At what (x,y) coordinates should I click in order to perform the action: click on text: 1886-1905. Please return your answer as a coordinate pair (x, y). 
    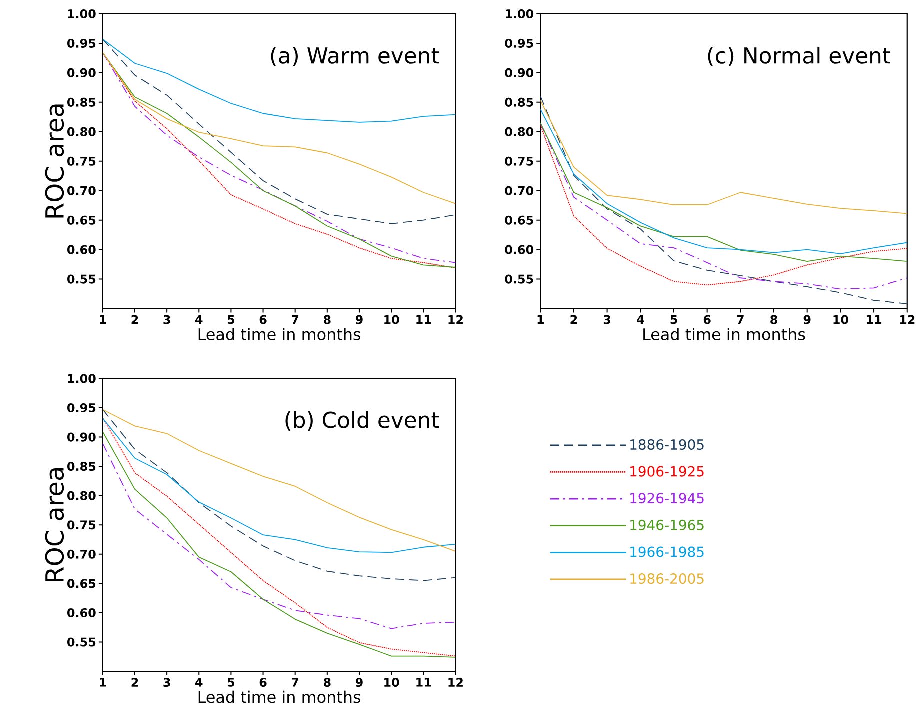
    Looking at the image, I should click on (667, 445).